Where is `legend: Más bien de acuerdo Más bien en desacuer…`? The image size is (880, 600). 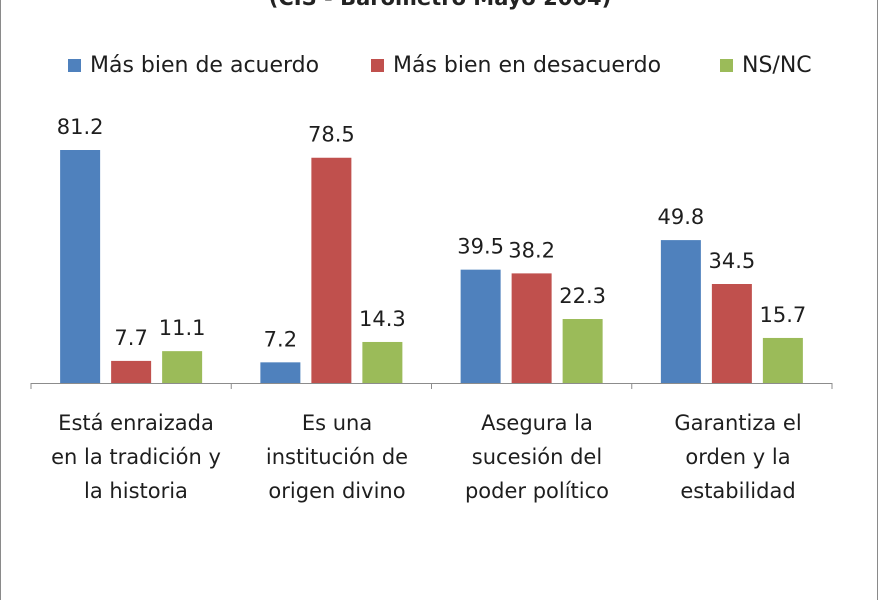 legend: Más bien de acuerdo Más bien en desacuer… is located at coordinates (440, 65).